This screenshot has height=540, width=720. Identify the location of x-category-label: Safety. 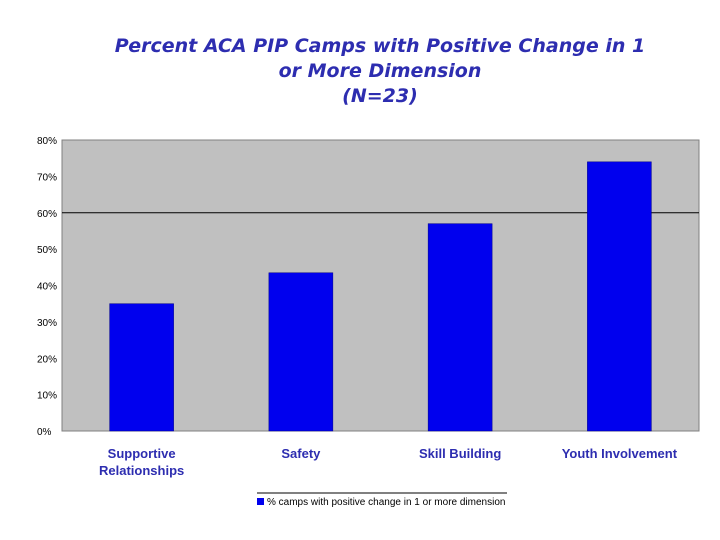
(301, 453).